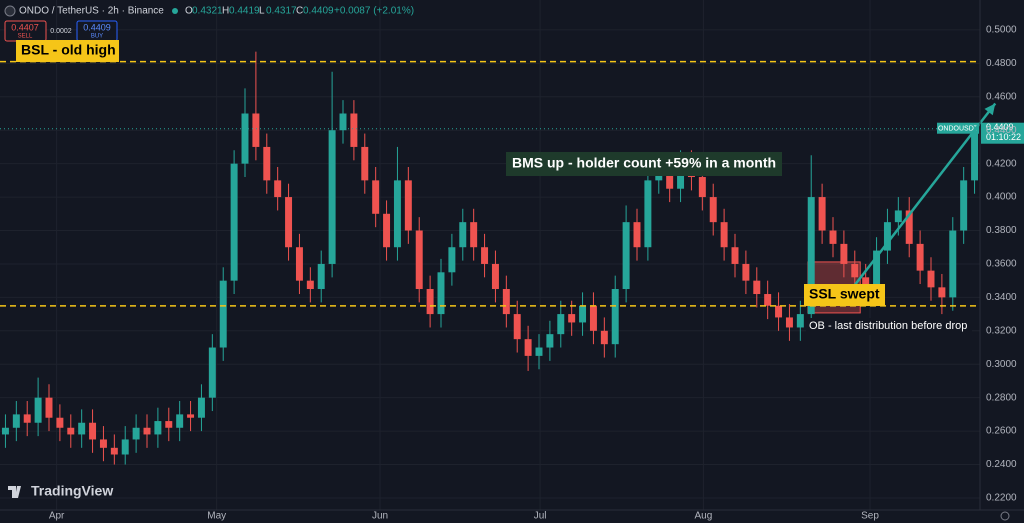 This screenshot has width=1024, height=523. Describe the element at coordinates (1001, 63) in the screenshot. I see `y-tick-label: 0.4800` at that location.